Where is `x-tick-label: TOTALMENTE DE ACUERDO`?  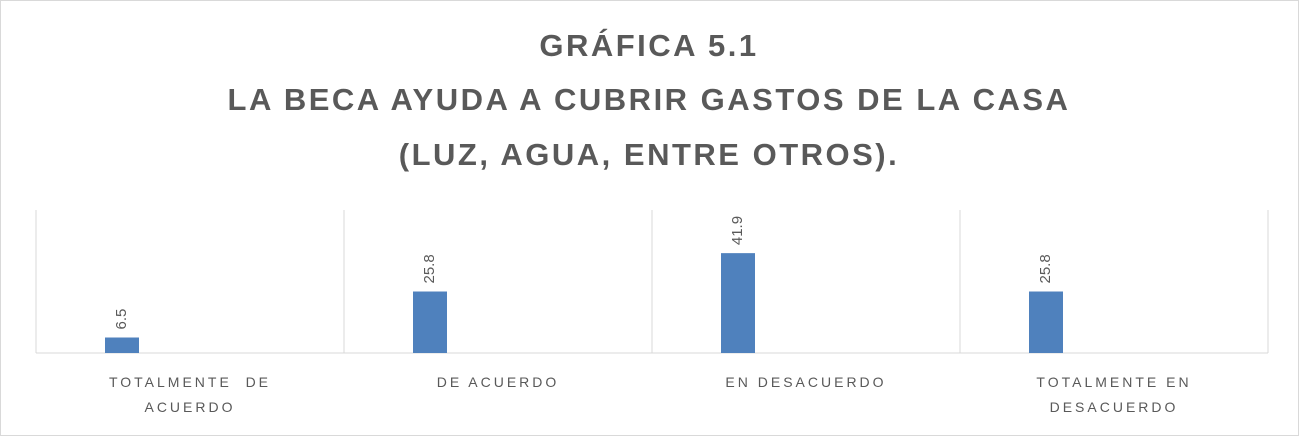 x-tick-label: TOTALMENTE DE ACUERDO is located at coordinates (193, 394).